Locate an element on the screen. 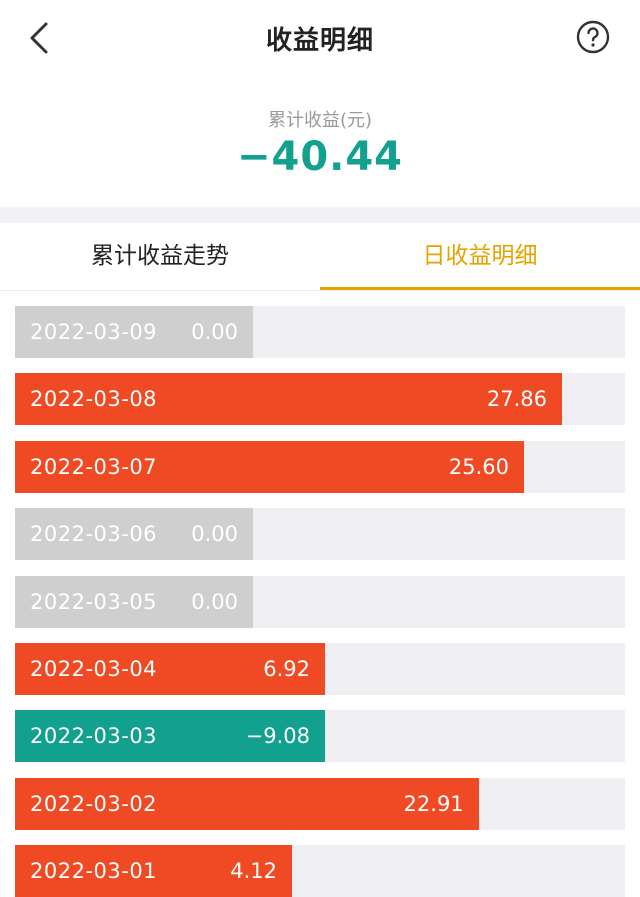 Image resolution: width=640 pixels, height=897 pixels. cumulative-label: 累计收益(元) is located at coordinates (320, 120).